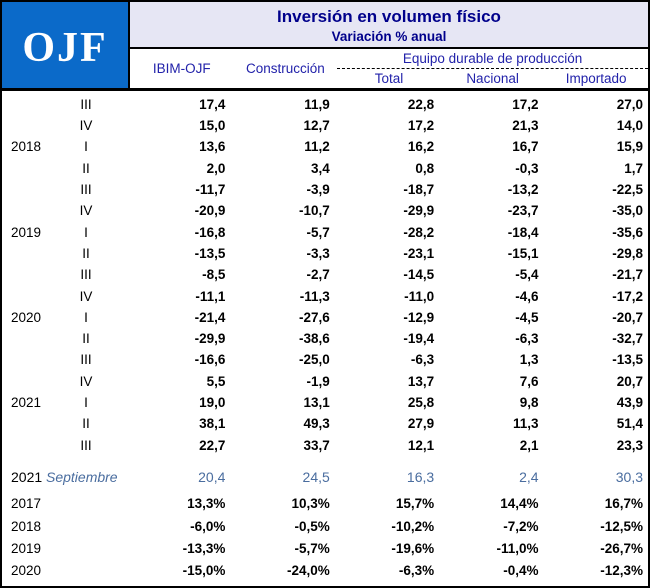 The height and width of the screenshot is (588, 650). Describe the element at coordinates (325, 460) in the screenshot. I see `section-spacer` at that location.